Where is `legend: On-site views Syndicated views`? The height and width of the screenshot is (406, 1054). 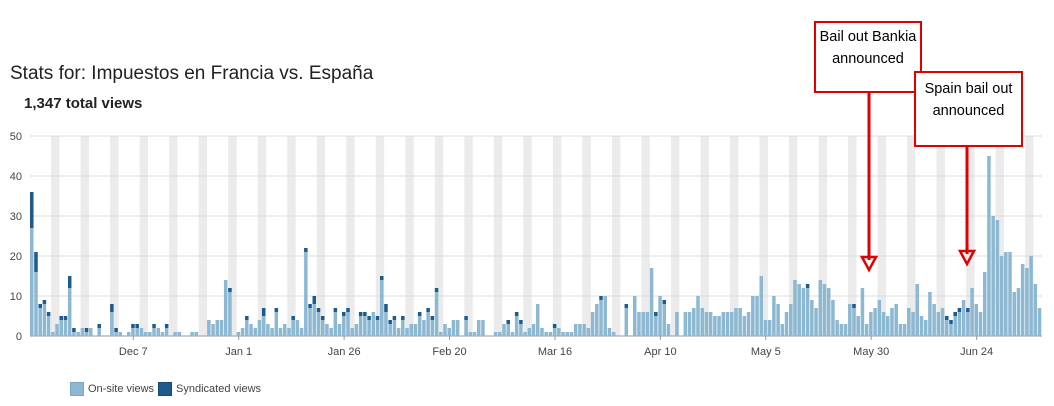
legend: On-site views Syndicated views is located at coordinates (165, 389).